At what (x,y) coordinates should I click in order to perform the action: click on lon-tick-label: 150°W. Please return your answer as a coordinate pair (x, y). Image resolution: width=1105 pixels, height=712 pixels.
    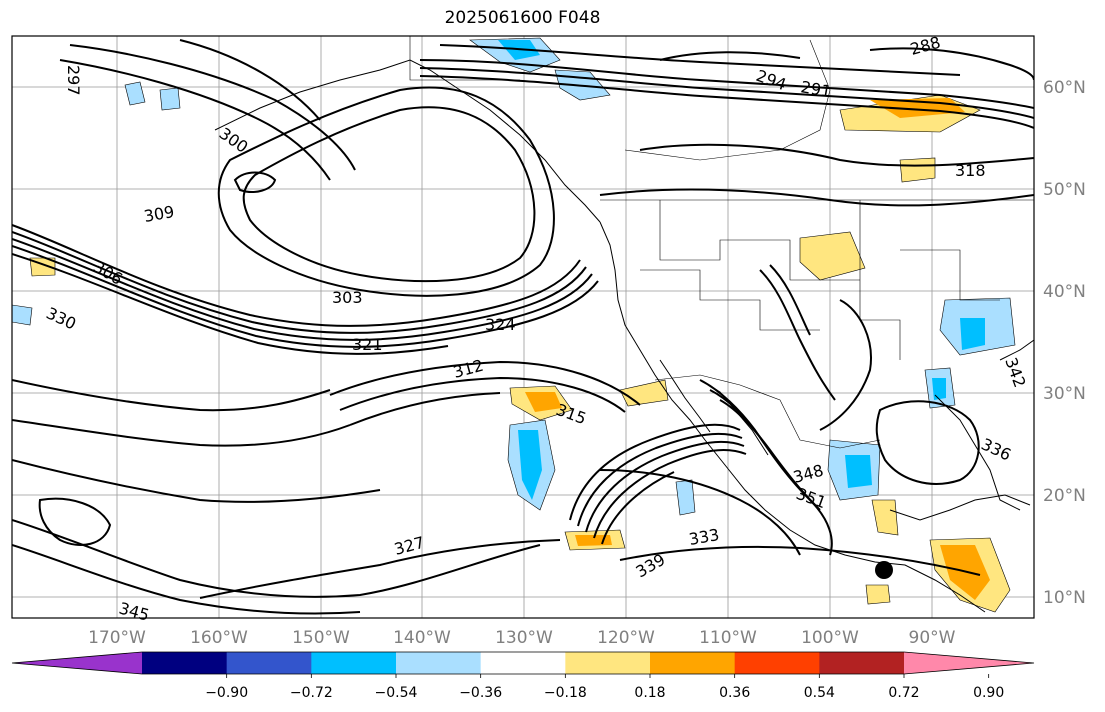
    Looking at the image, I should click on (321, 638).